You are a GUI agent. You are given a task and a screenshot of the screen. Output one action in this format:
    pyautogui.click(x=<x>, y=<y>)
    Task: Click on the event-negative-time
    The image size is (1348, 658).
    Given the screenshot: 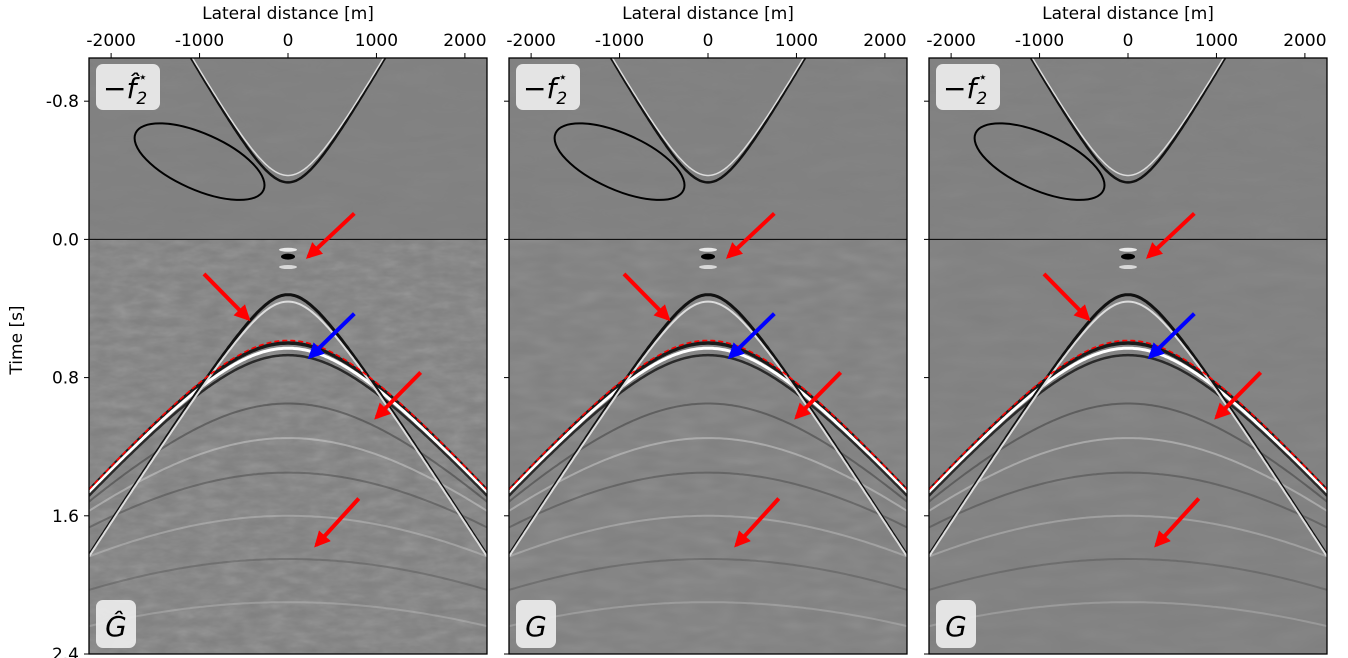 What is the action you would take?
    pyautogui.click(x=1128, y=121)
    